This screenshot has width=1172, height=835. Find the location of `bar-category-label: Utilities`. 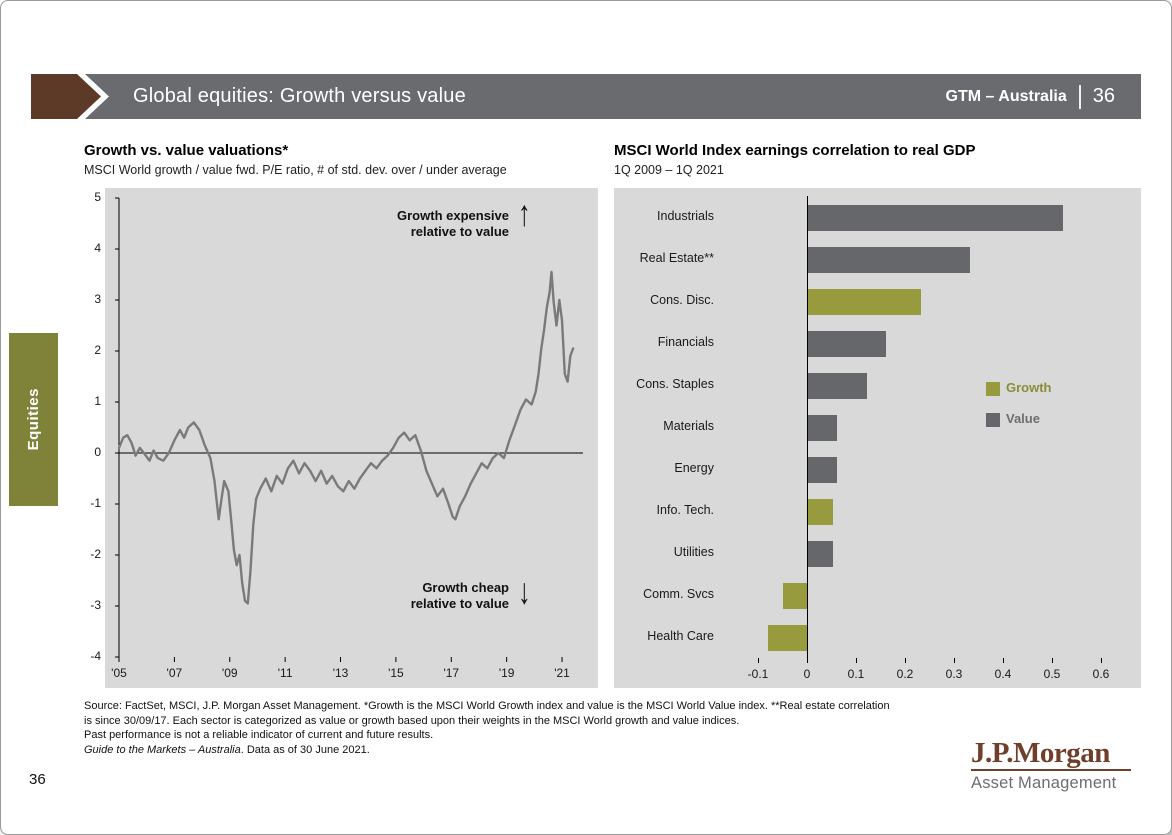

bar-category-label: Utilities is located at coordinates (693, 552).